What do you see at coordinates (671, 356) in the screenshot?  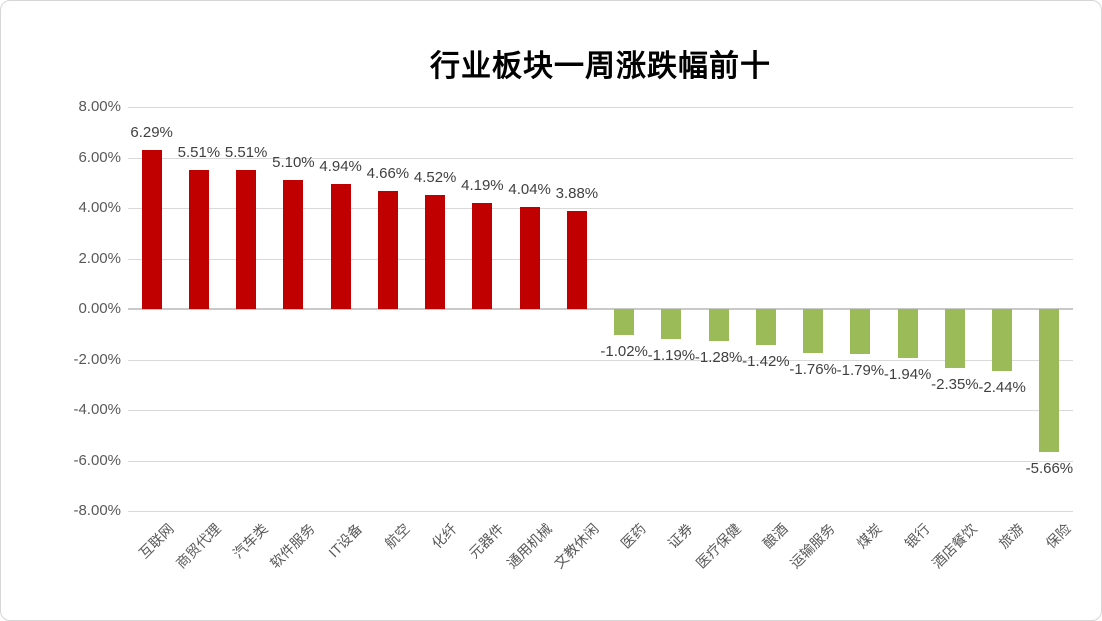 I see `bar-value-label: -1.19%` at bounding box center [671, 356].